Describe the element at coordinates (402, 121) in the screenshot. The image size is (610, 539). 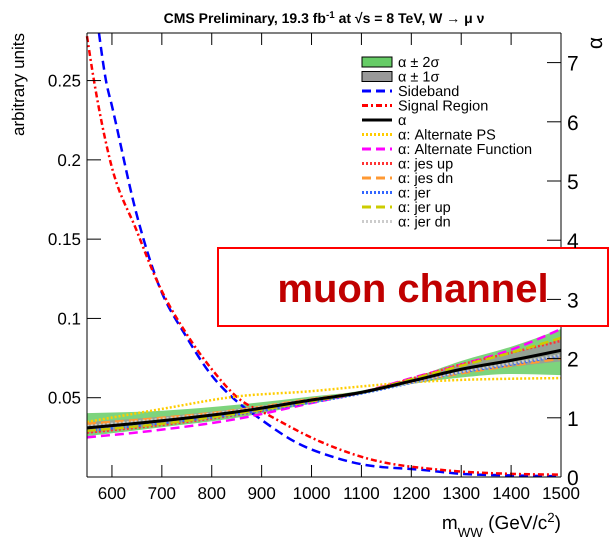
I see `legend-label: α` at that location.